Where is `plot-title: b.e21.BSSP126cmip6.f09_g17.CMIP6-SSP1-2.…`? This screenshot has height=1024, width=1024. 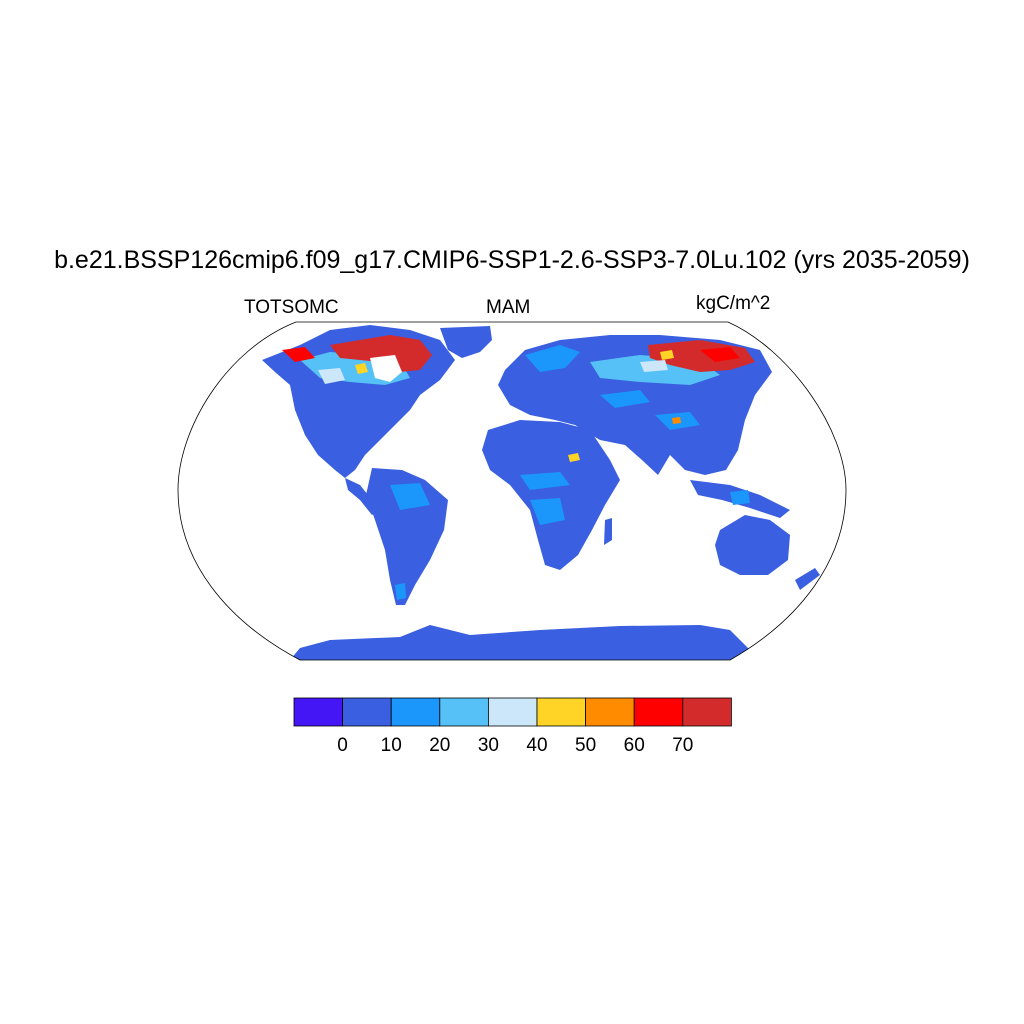
plot-title: b.e21.BSSP126cmip6.f09_g17.CMIP6-SSP1-2.… is located at coordinates (512, 260).